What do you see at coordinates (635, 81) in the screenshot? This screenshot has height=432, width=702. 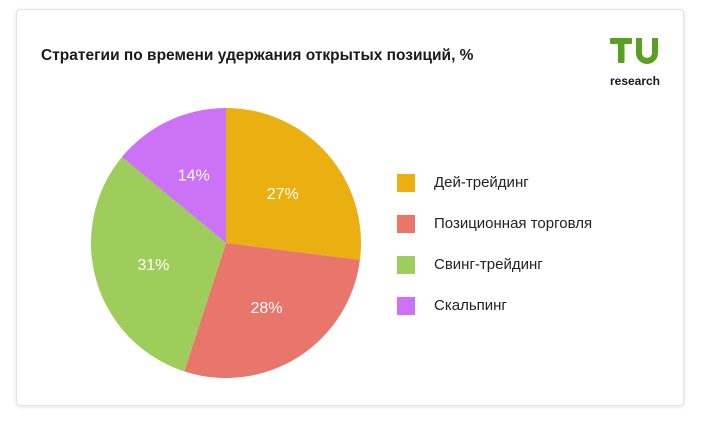 I see `logo-text: research` at bounding box center [635, 81].